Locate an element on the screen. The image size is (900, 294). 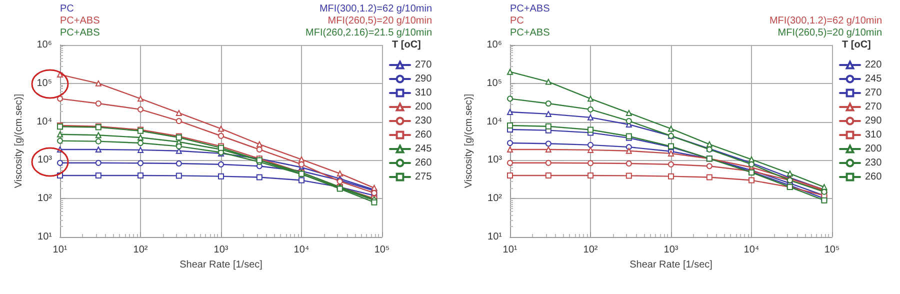
text: MFI(260,2.16)=21.5 g/10min is located at coordinates (369, 33).